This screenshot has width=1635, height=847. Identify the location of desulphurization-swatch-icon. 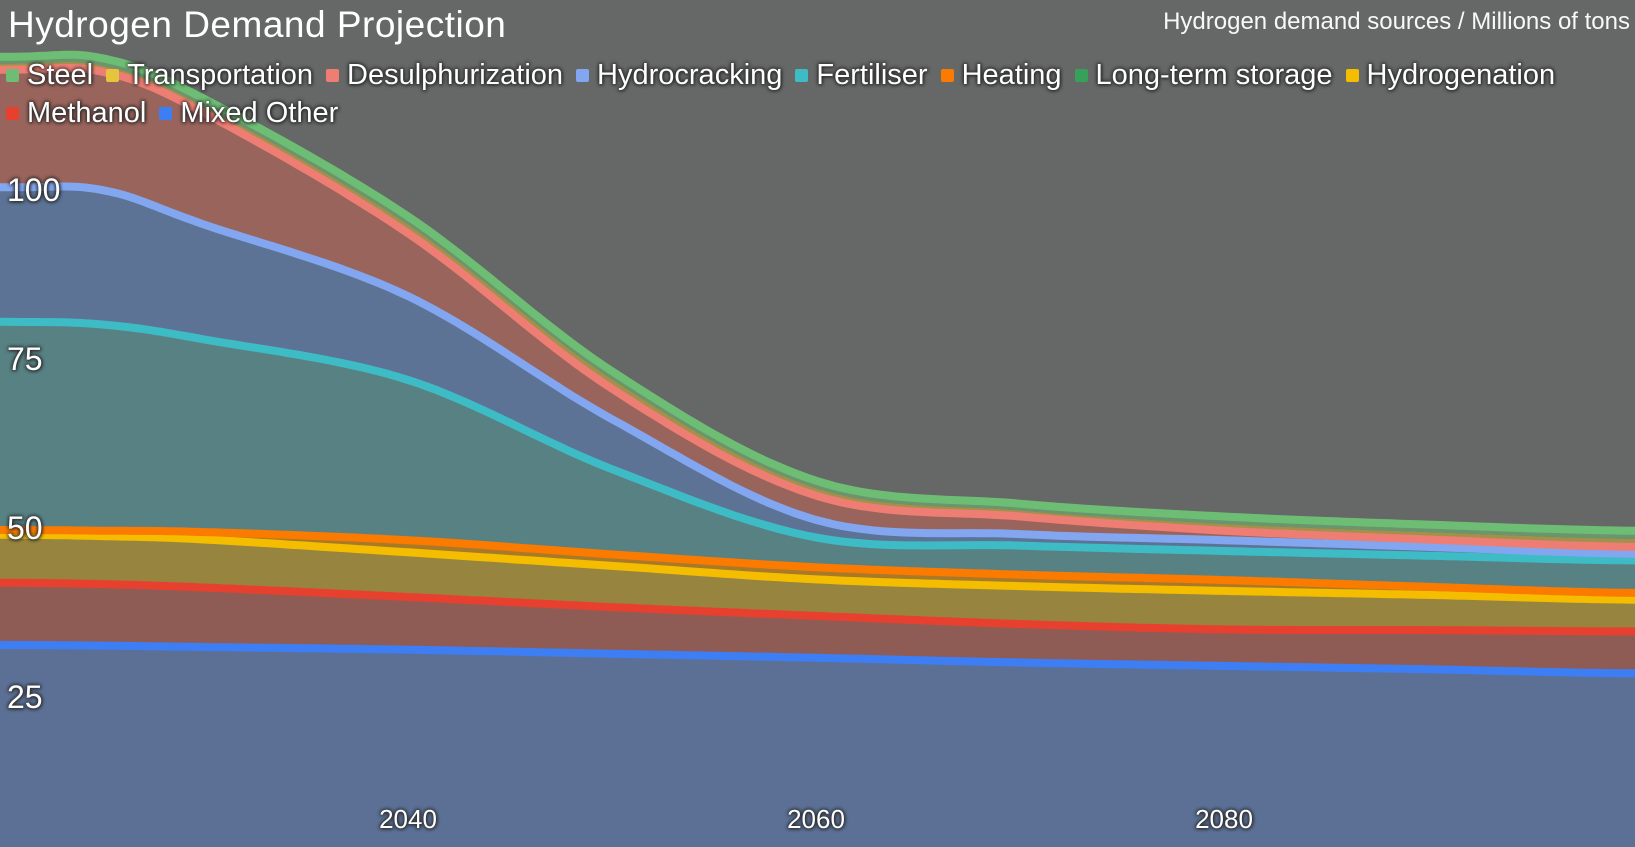
(333, 75).